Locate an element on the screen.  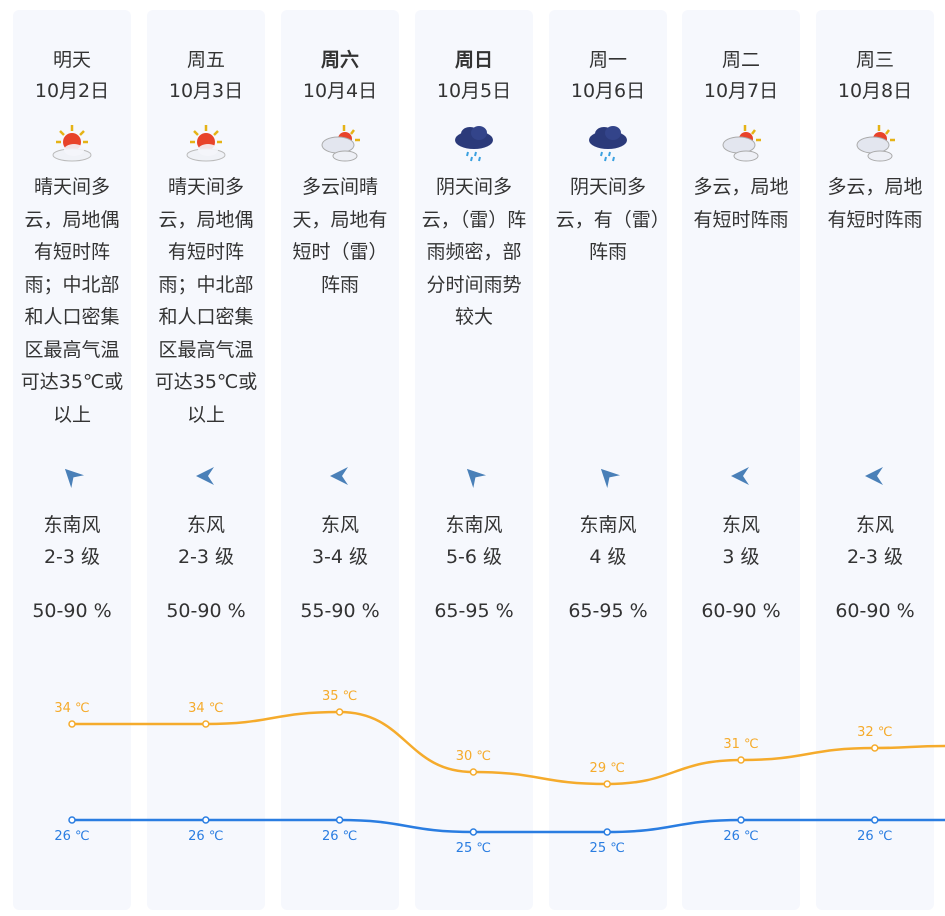
date-label: 10月8日 is located at coordinates (875, 91).